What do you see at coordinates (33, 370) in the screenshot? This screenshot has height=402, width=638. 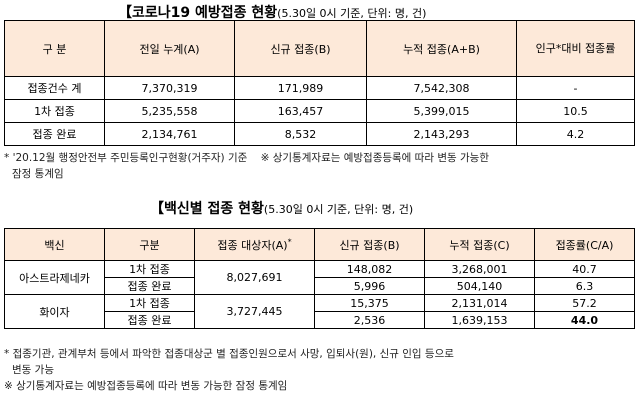 I see `footnote-line: 변동 가능` at bounding box center [33, 370].